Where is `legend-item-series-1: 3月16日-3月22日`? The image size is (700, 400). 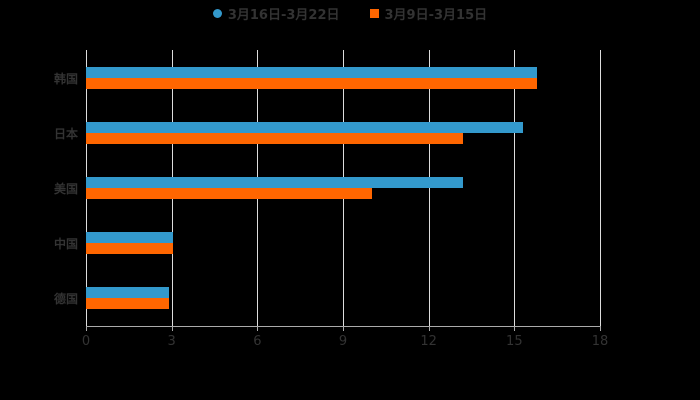 legend-item-series-1: 3月16日-3月22日 is located at coordinates (276, 13).